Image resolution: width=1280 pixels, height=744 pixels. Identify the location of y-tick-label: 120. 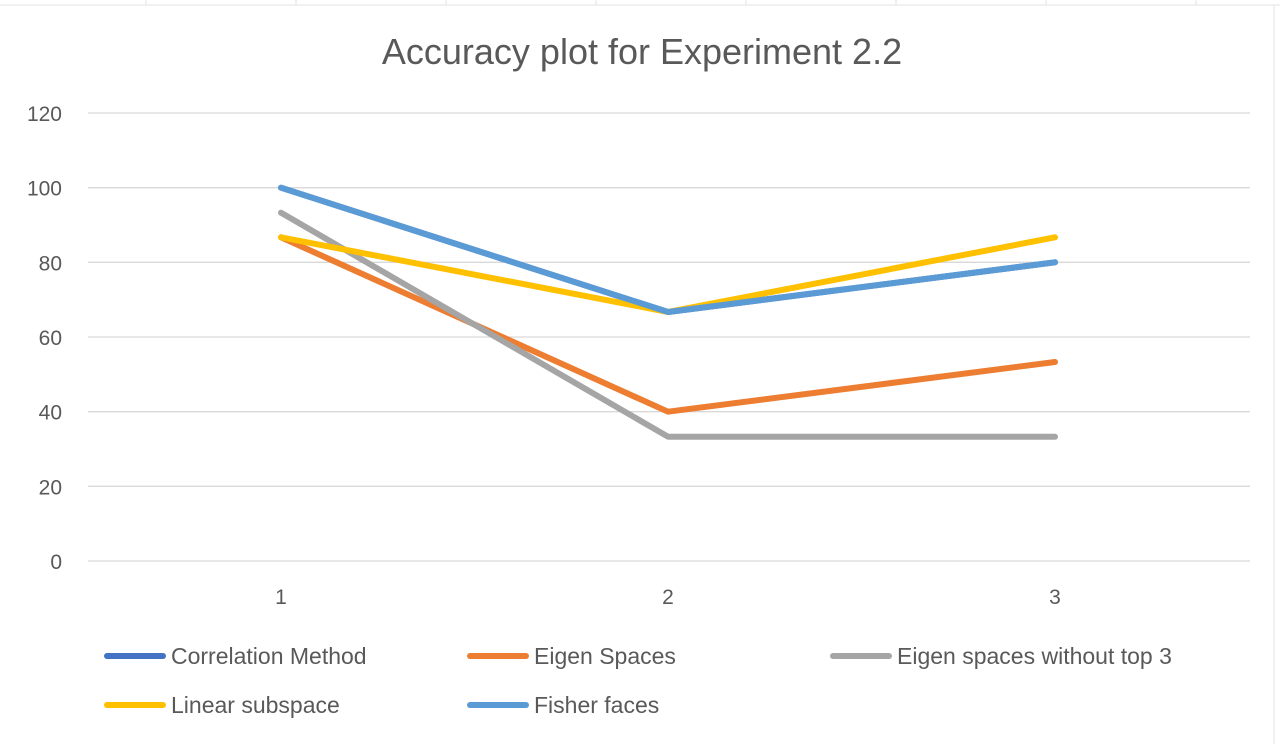
(44, 114).